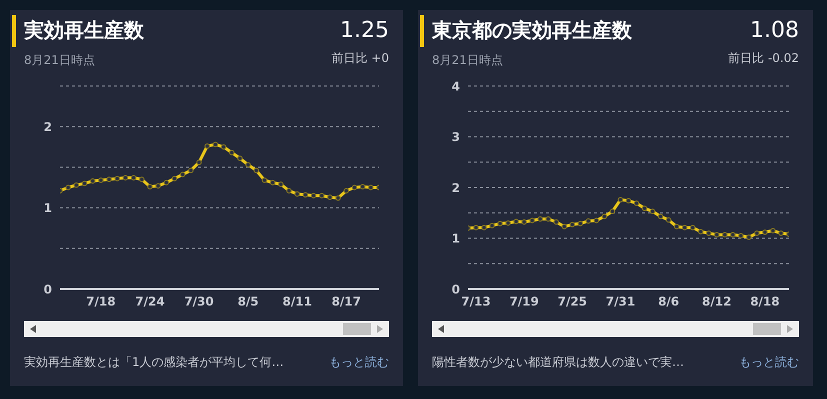 This screenshot has height=399, width=827. Describe the element at coordinates (150, 301) in the screenshot. I see `x-tick-label: 7/24` at that location.